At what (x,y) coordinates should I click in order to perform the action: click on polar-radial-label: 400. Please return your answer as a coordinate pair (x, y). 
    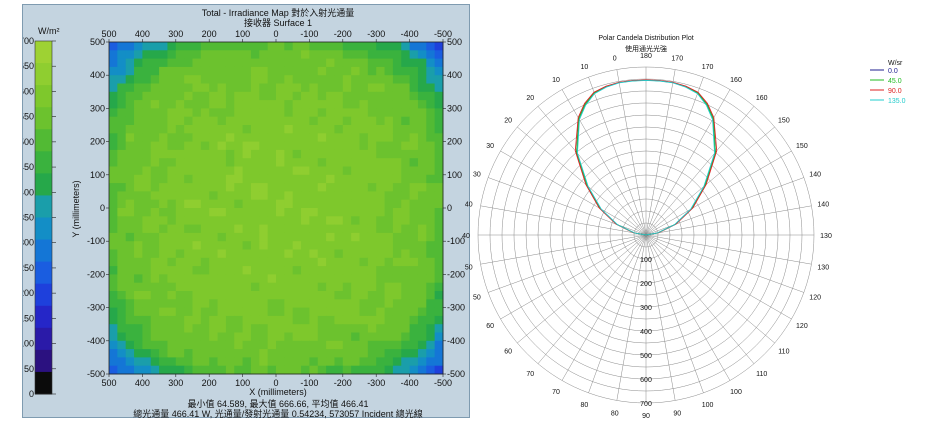
    Looking at the image, I should click on (646, 332).